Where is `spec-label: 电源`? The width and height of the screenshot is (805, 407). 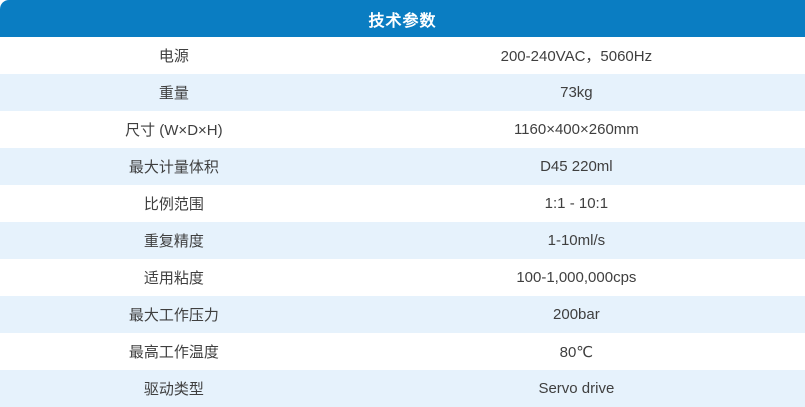
spec-label: 电源 is located at coordinates (173, 56).